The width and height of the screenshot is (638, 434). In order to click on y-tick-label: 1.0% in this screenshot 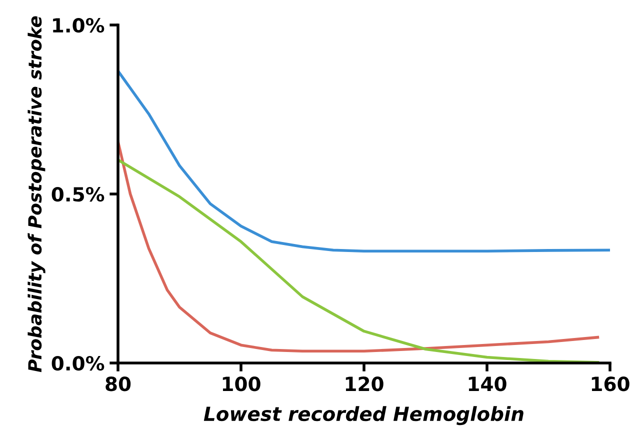, I will do `click(78, 25)`.